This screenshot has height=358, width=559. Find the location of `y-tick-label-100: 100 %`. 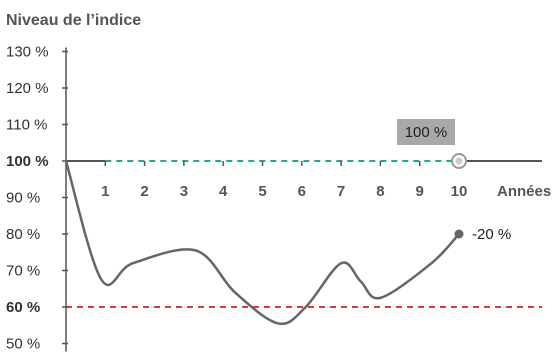

y-tick-label-100: 100 % is located at coordinates (27, 161).